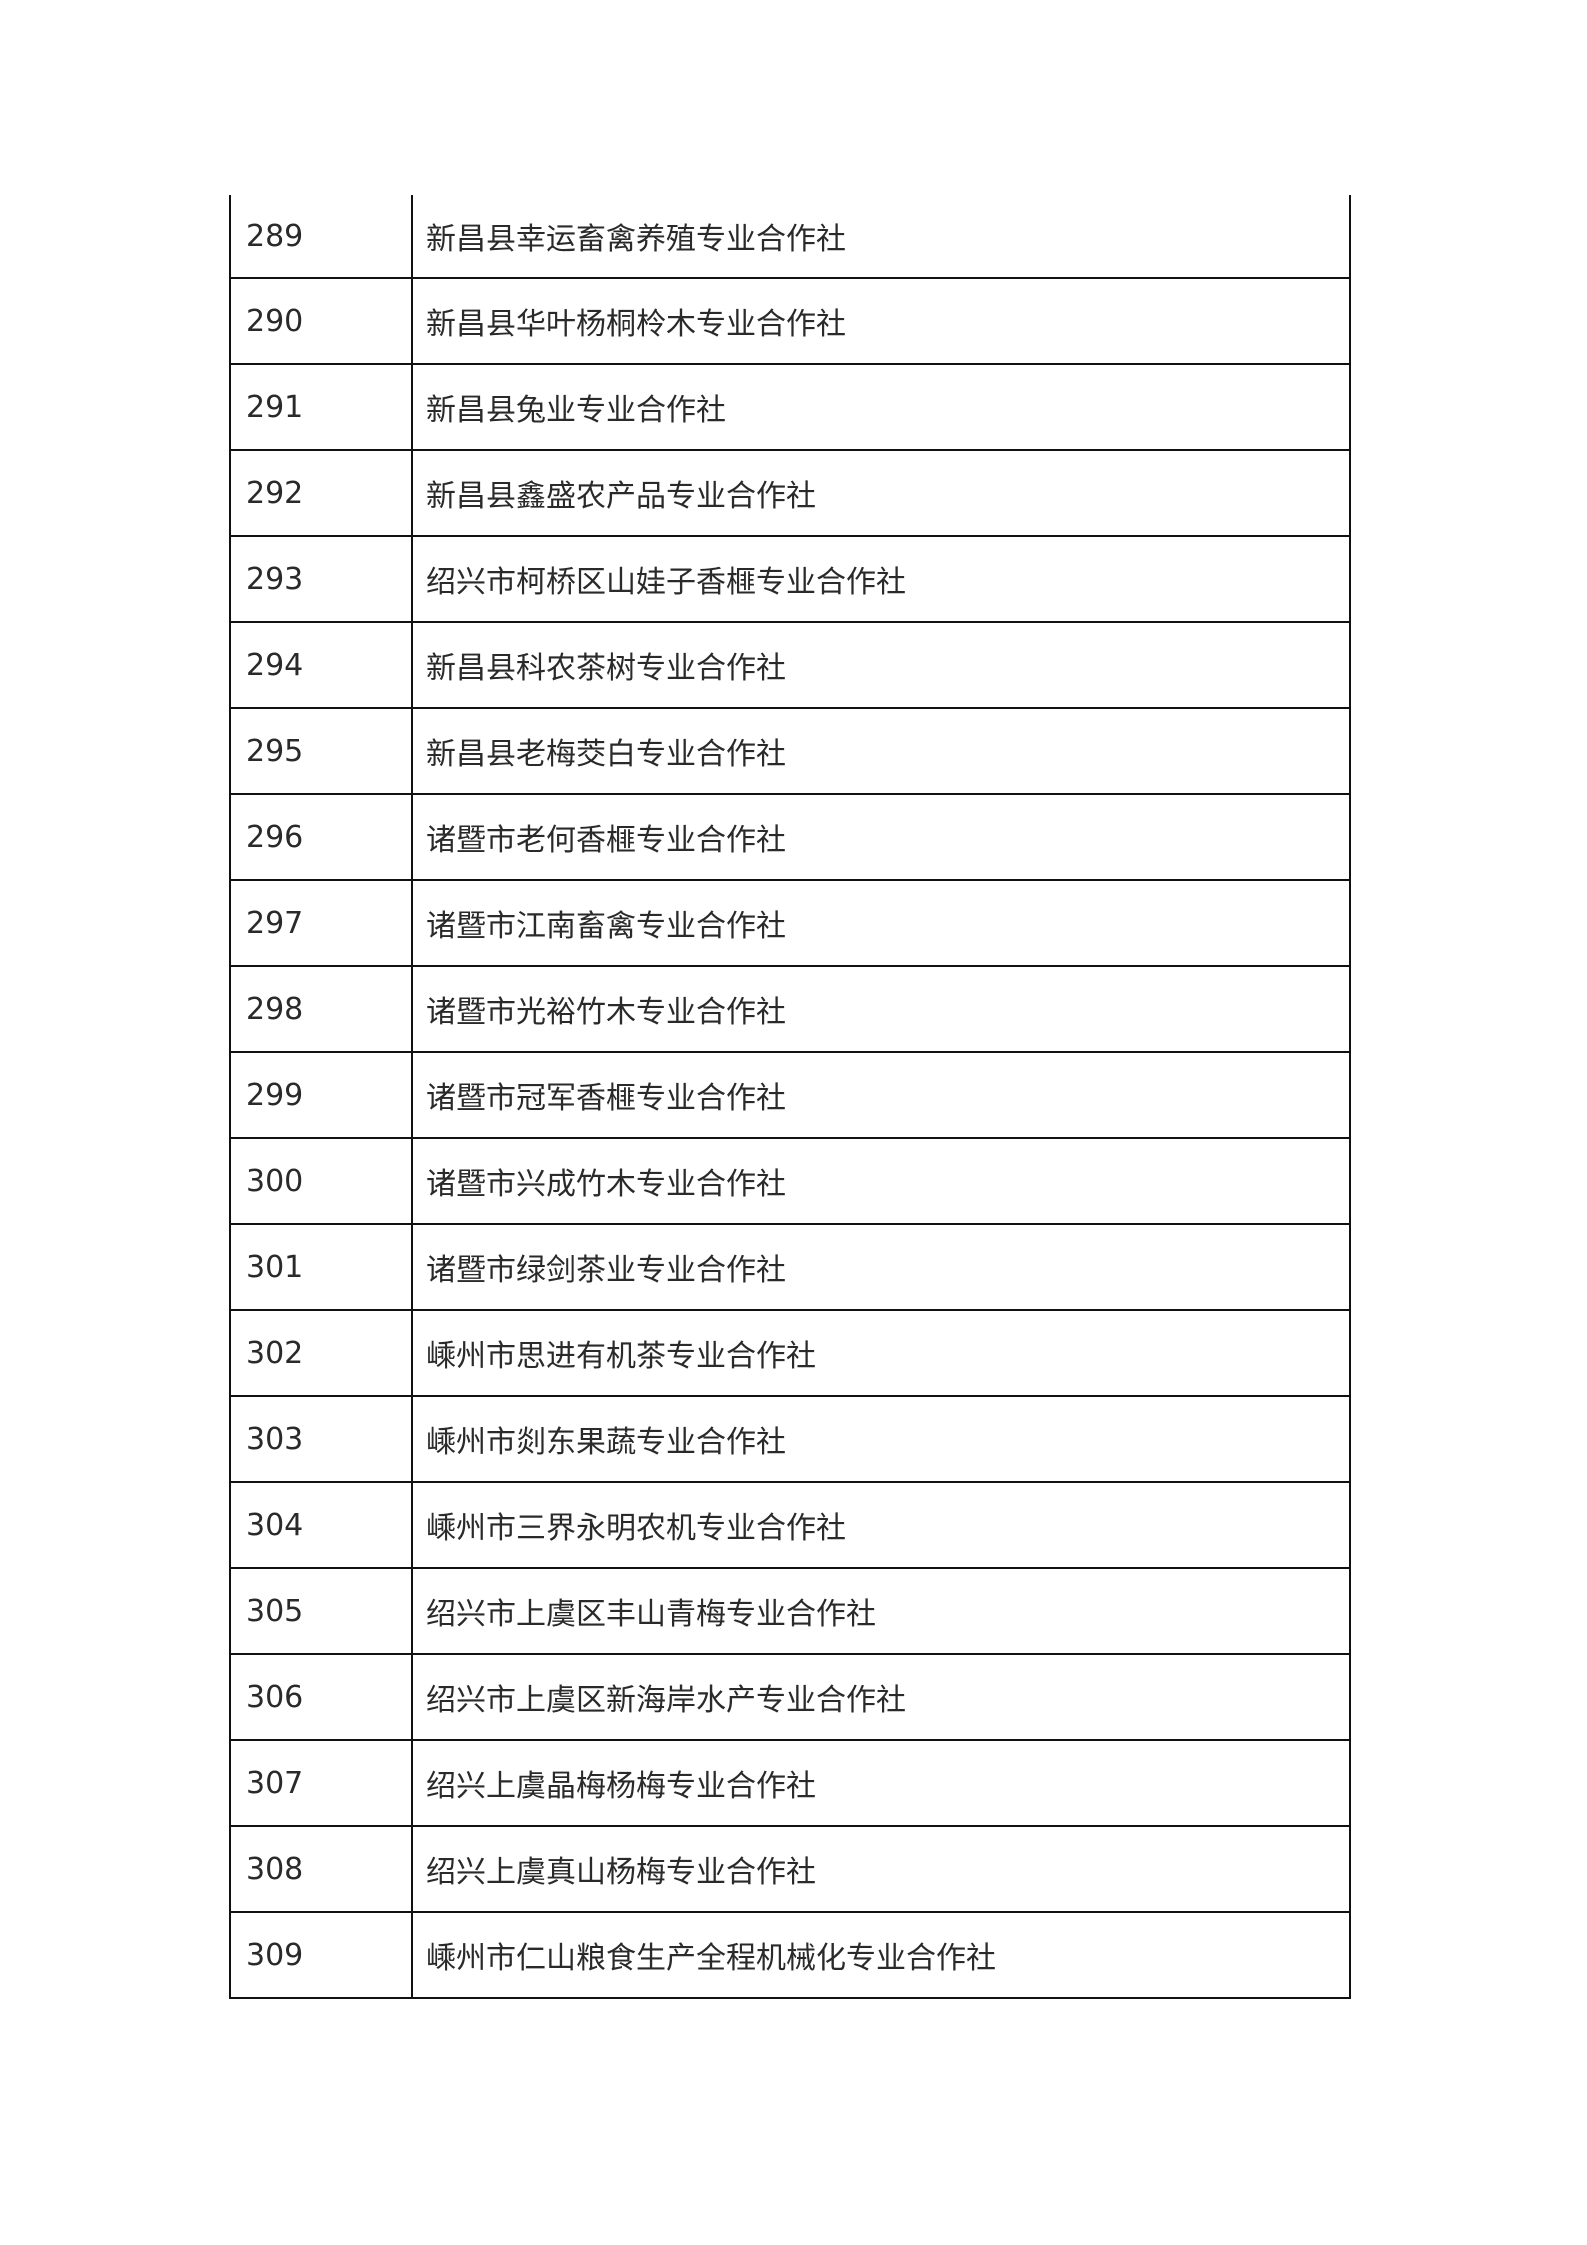 The image size is (1587, 2245). Describe the element at coordinates (321, 751) in the screenshot. I see `row-number: 295` at that location.